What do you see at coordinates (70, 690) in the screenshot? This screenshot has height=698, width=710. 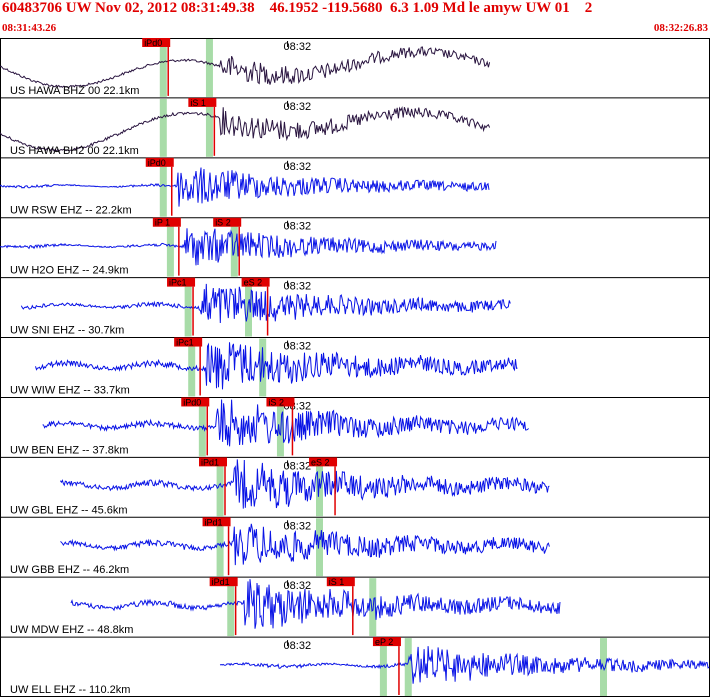 I see `station-label: UW ELL EHZ -- 110.2km` at bounding box center [70, 690].